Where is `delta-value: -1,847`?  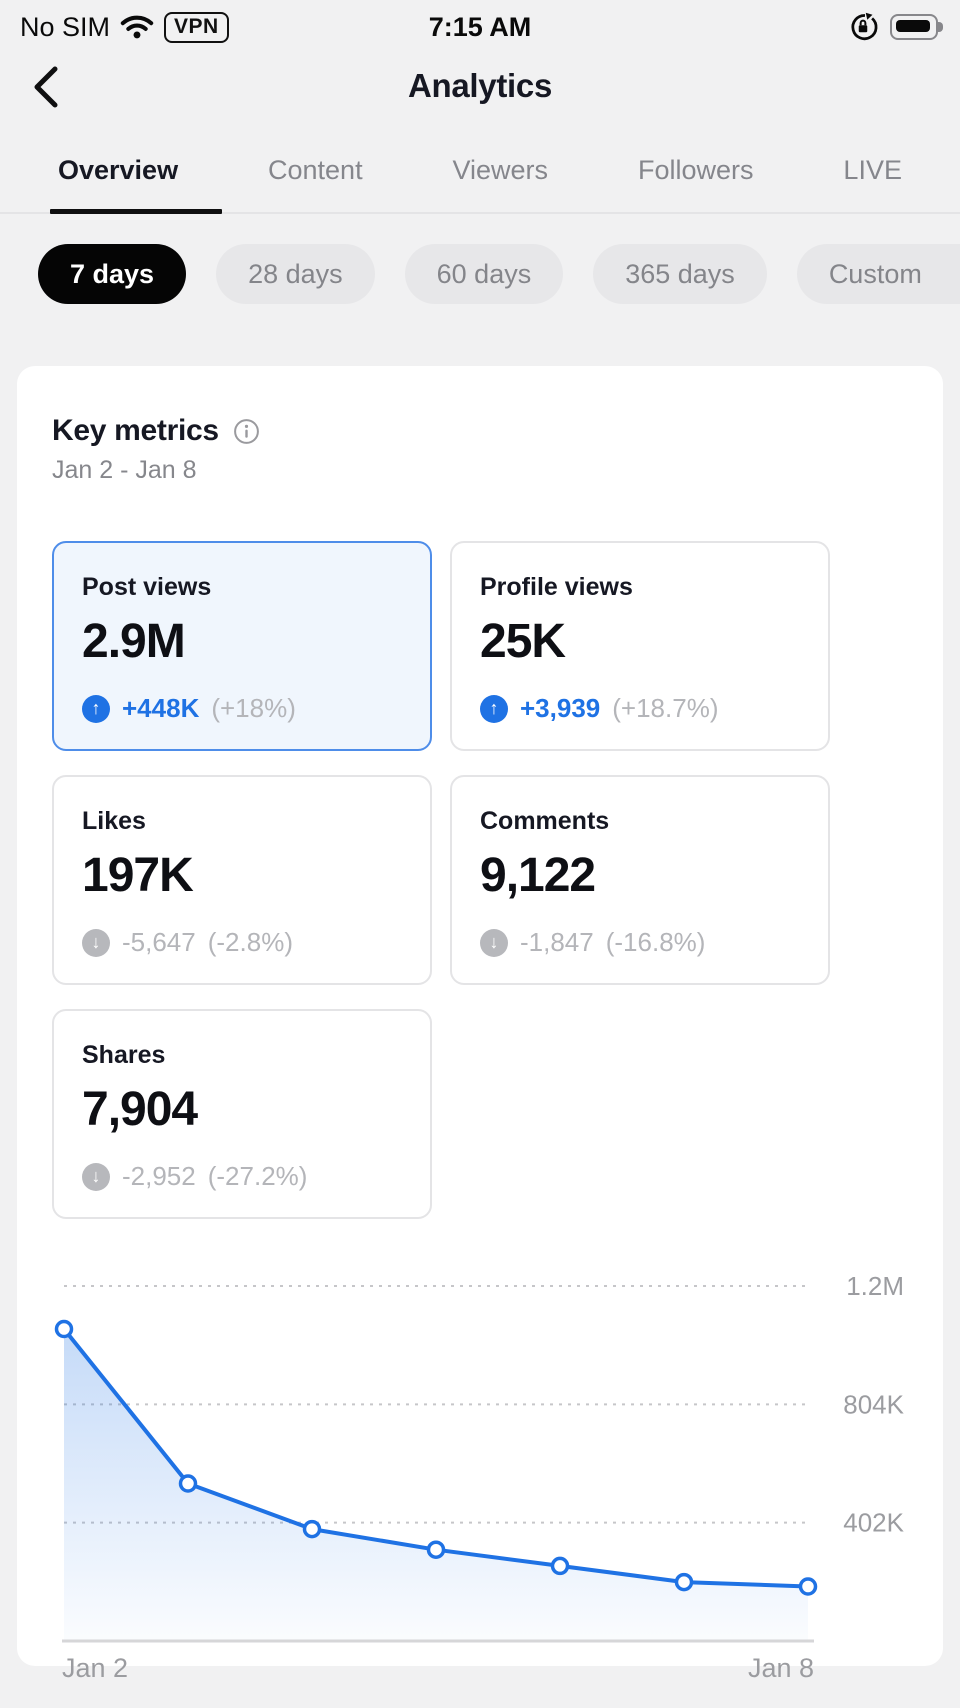
delta-value: -1,847 is located at coordinates (557, 942).